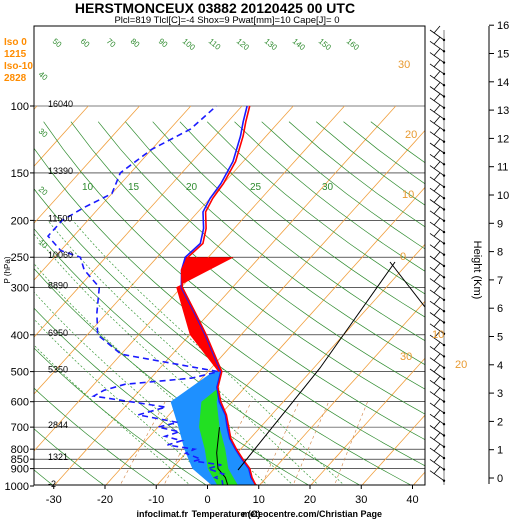 The height and width of the screenshot is (521, 521). I want to click on theta-label: 110, so click(215, 44).